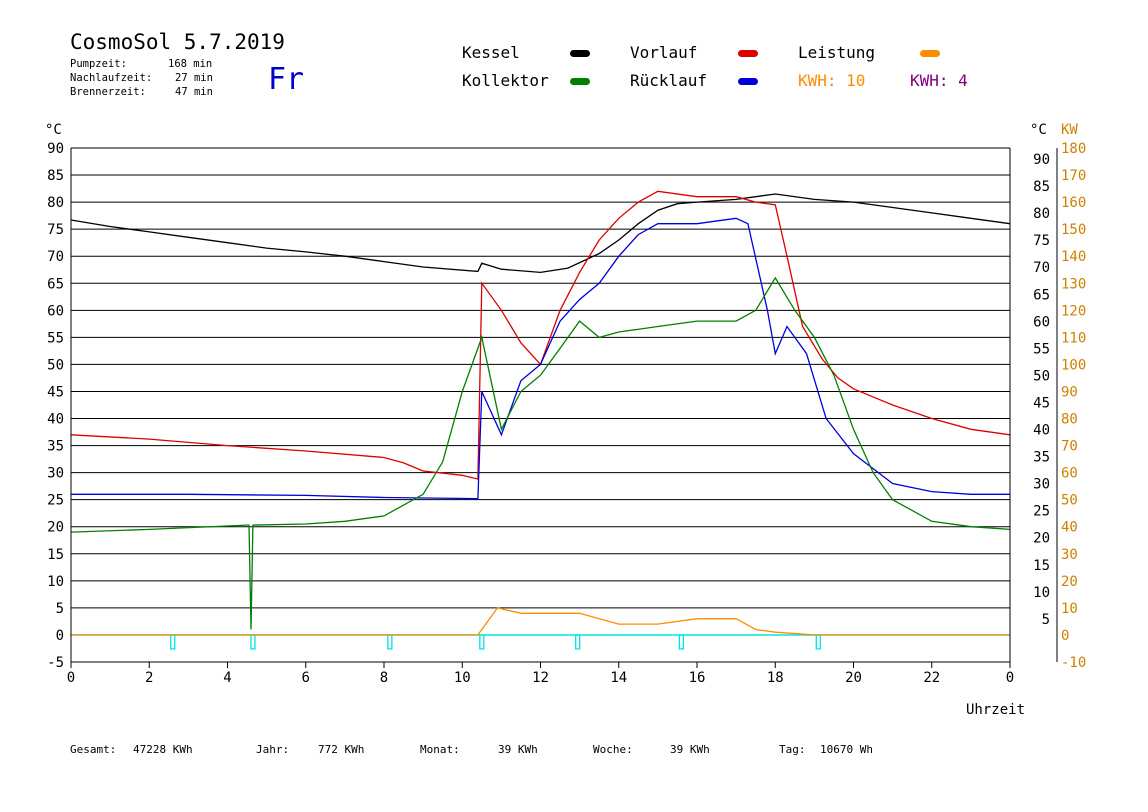  Describe the element at coordinates (1073, 230) in the screenshot. I see `y-tick-label-kw: 150` at that location.